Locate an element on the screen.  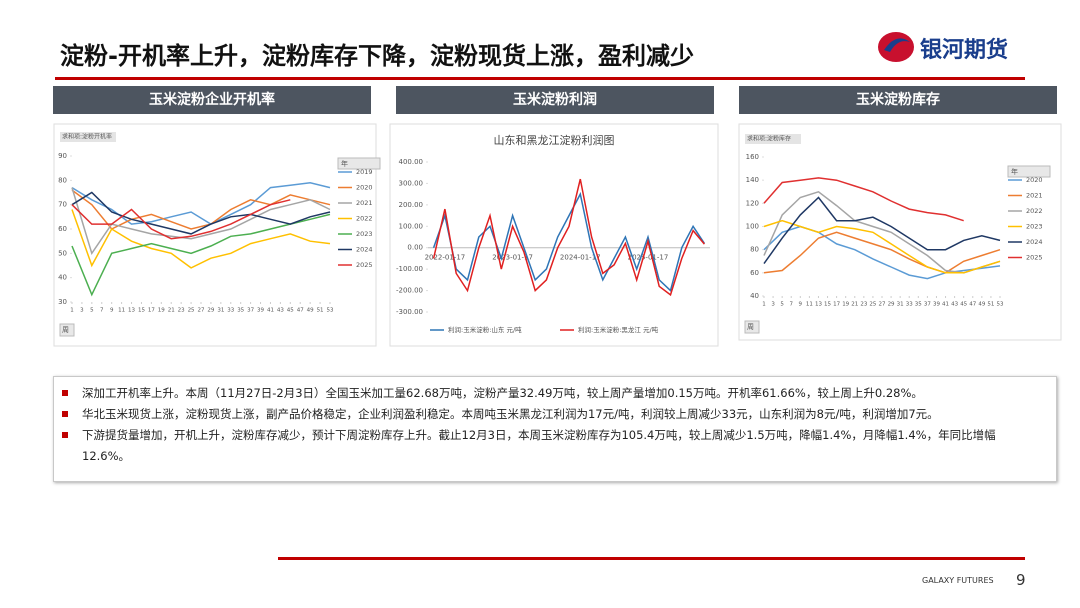
x-tick-label: 45 is located at coordinates (963, 305).